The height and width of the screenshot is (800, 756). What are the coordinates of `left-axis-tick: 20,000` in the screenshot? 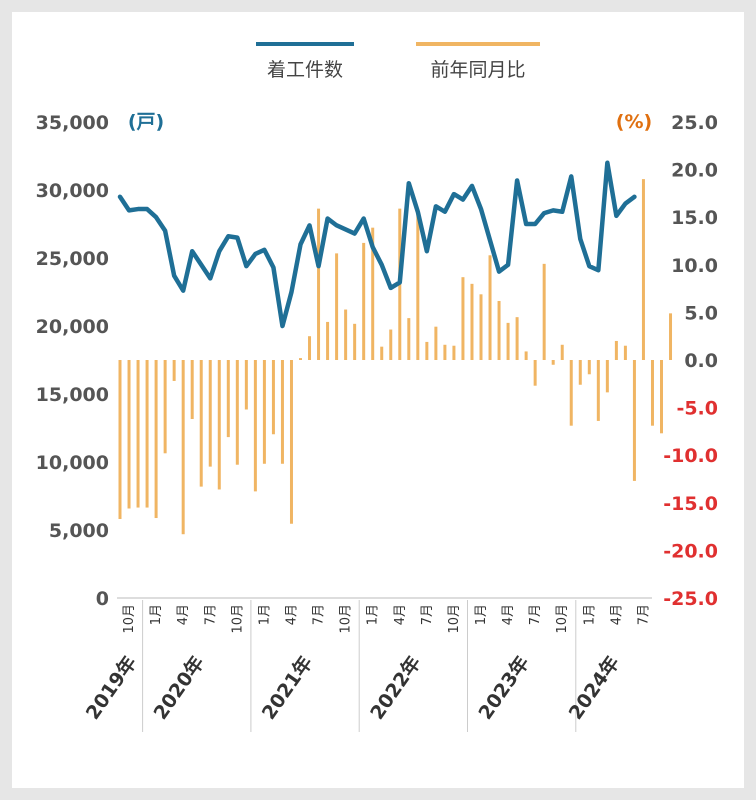 It's located at (72, 327).